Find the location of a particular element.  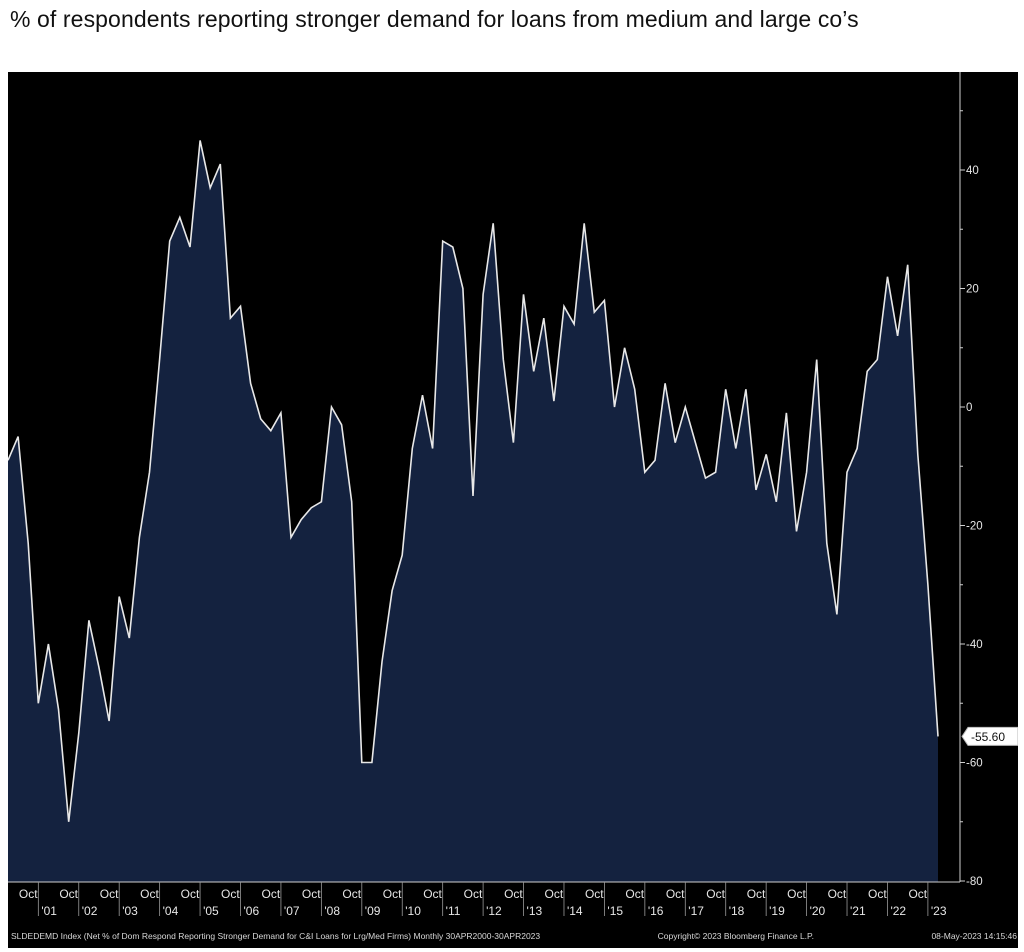

x-tick-label-year: '20 is located at coordinates (818, 911).